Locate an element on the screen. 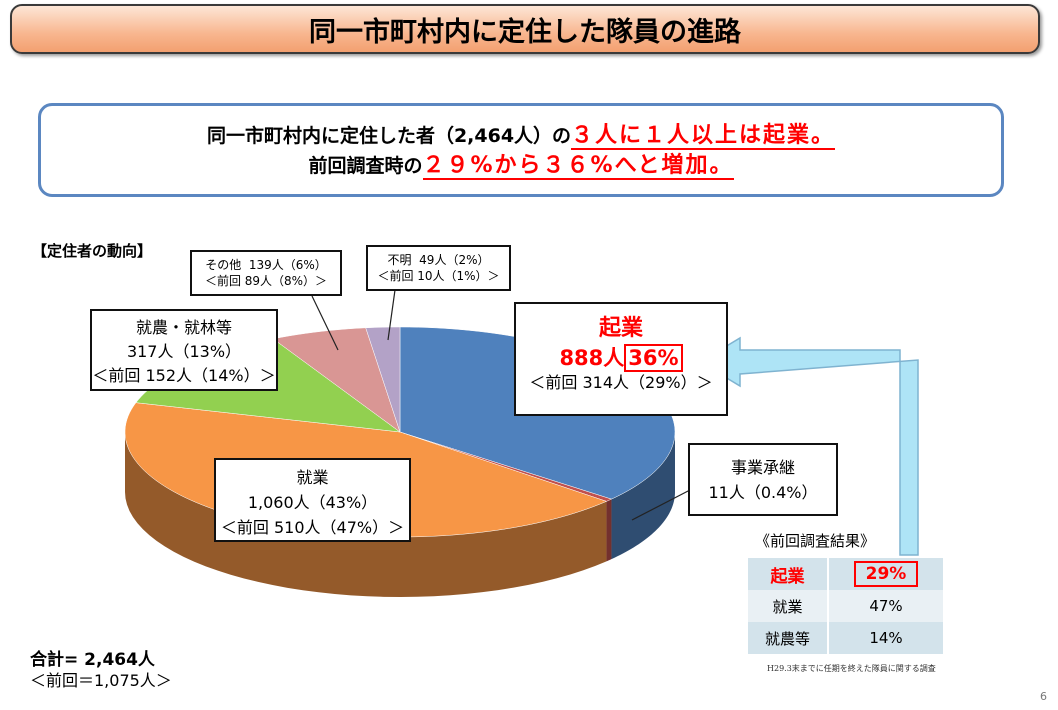 The width and height of the screenshot is (1058, 710). cell: 47% is located at coordinates (886, 606).